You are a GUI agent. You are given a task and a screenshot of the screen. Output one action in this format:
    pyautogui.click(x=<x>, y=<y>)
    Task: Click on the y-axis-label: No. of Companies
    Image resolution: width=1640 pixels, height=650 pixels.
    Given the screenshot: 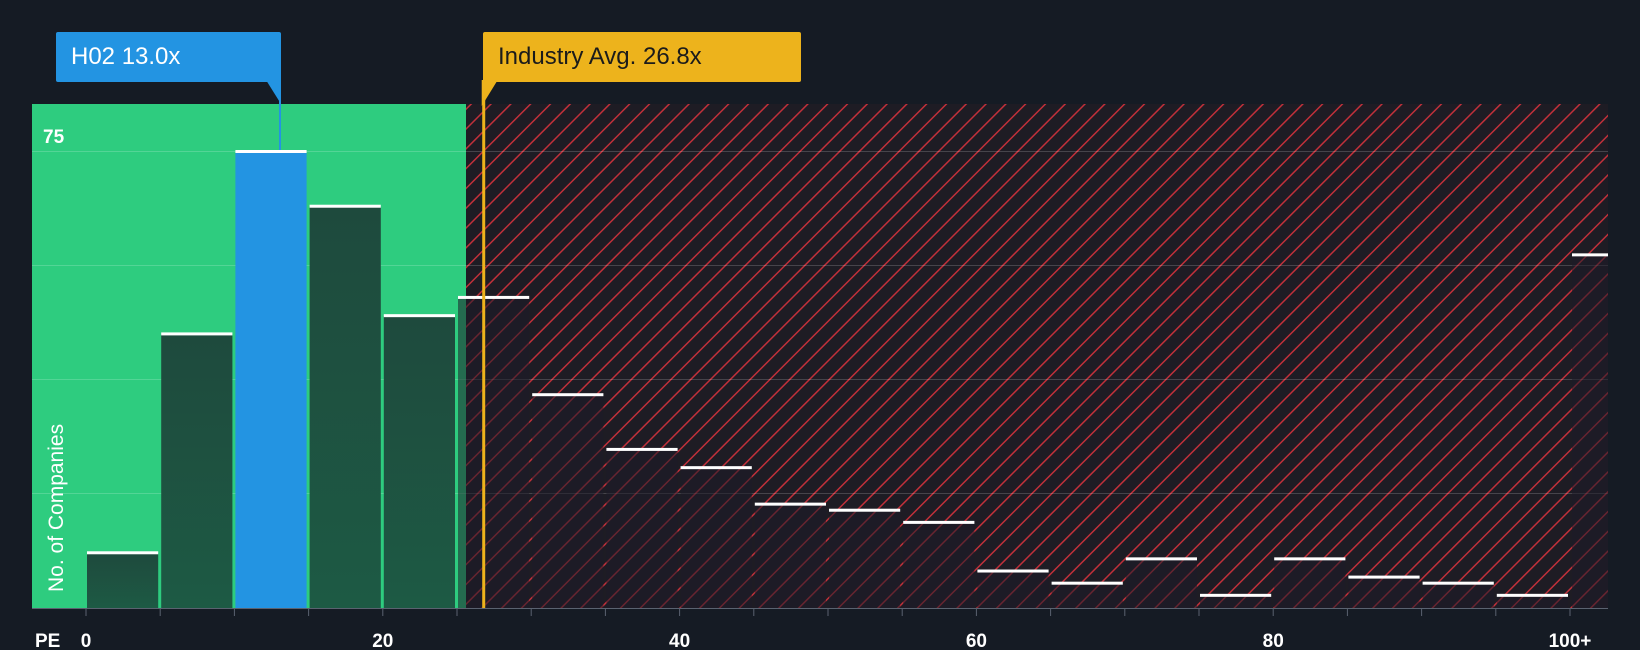 What is the action you would take?
    pyautogui.click(x=56, y=508)
    